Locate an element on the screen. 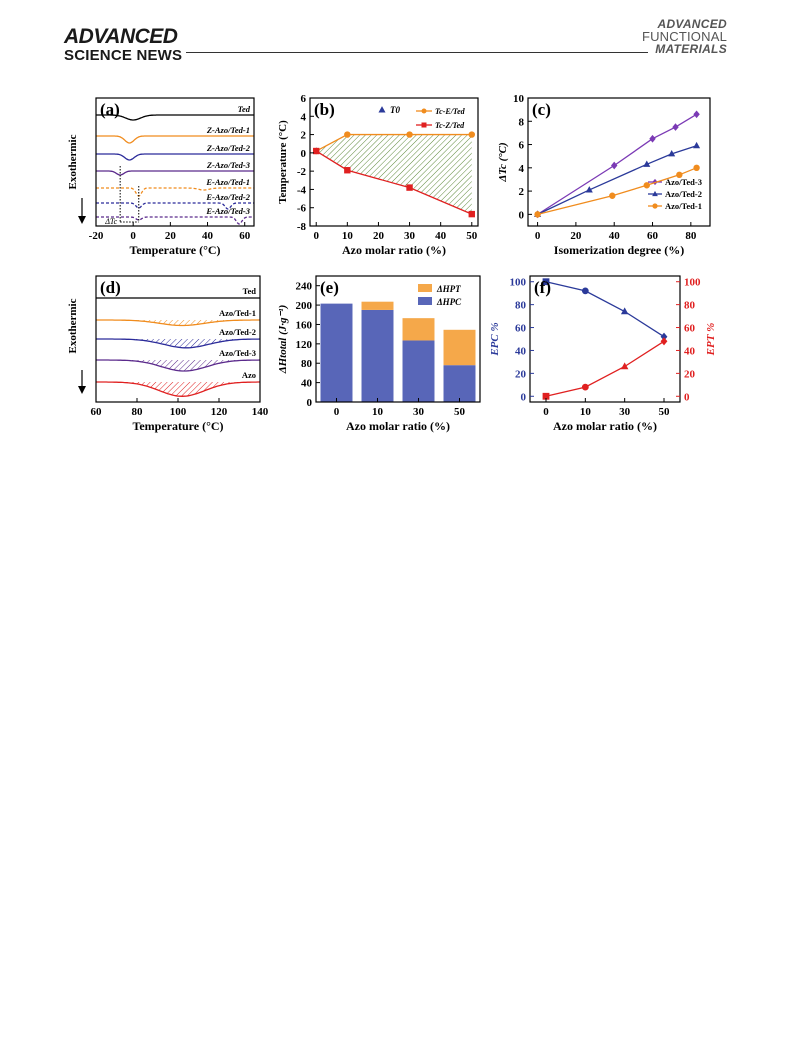  panel-d-xtick-label-3: 120 is located at coordinates (219, 412).